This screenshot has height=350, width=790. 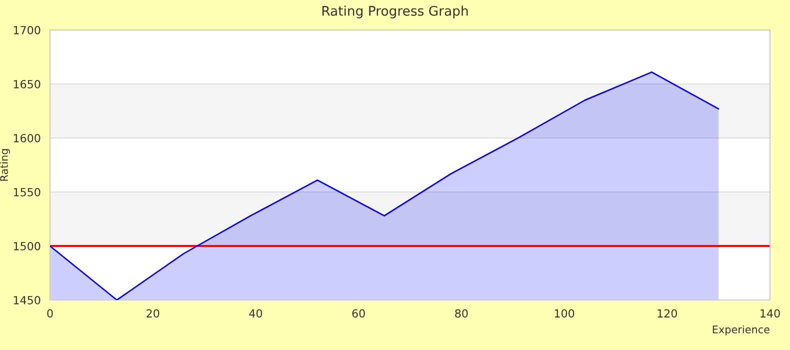 I want to click on y-tick-label: 1700, so click(x=27, y=30).